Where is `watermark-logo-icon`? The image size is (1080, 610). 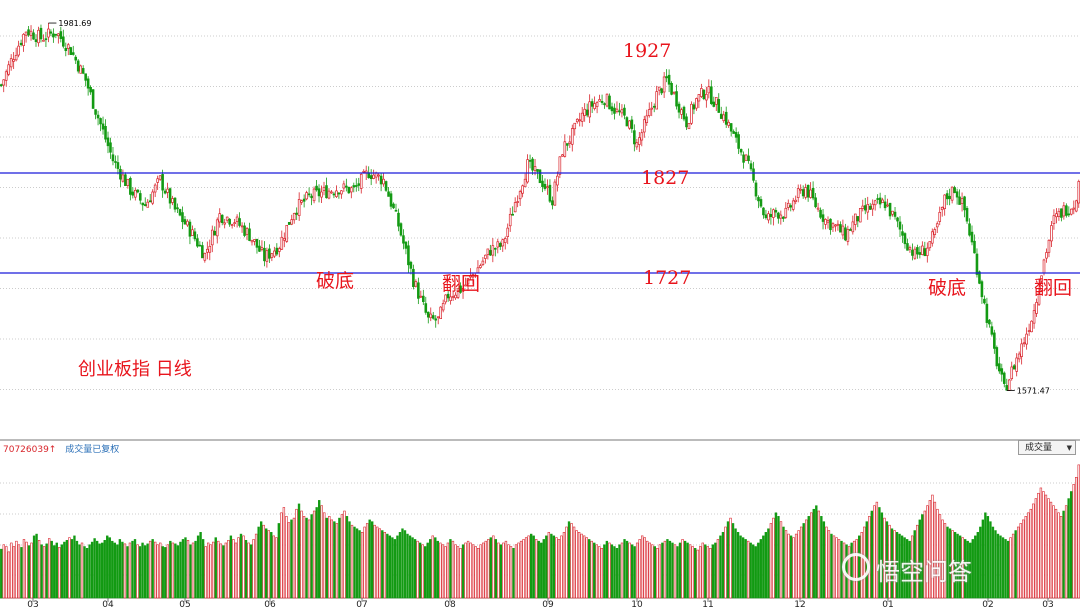 watermark-logo-icon is located at coordinates (856, 567).